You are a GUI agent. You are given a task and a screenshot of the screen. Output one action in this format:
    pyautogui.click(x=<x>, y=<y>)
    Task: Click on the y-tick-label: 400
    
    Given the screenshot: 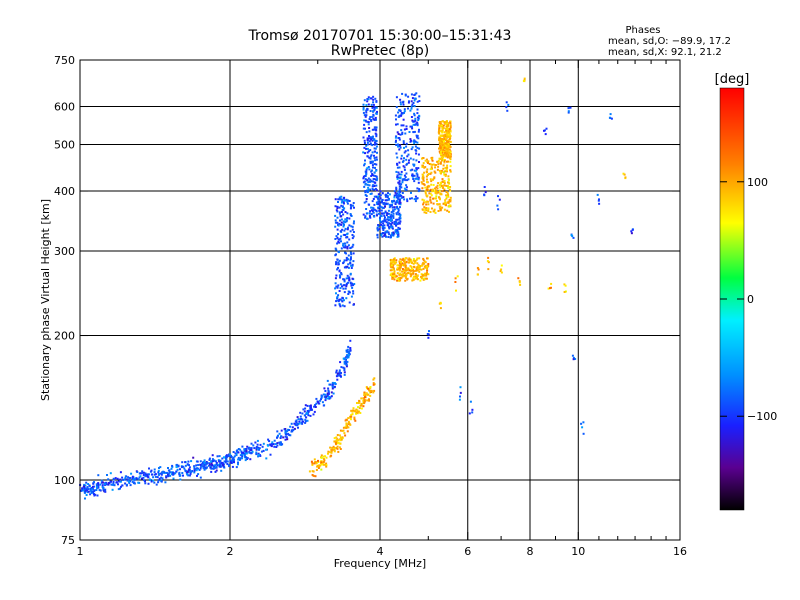 What is the action you would take?
    pyautogui.click(x=64, y=191)
    